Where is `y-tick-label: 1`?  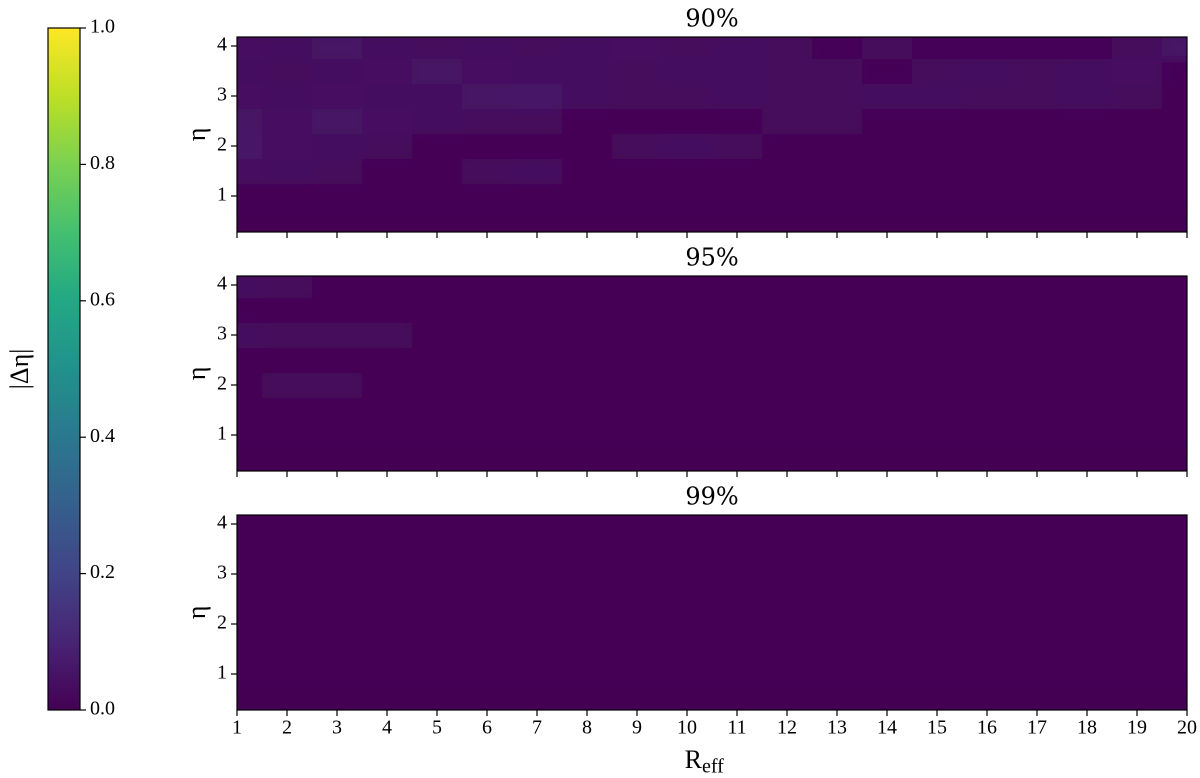 y-tick-label: 1 is located at coordinates (222, 195).